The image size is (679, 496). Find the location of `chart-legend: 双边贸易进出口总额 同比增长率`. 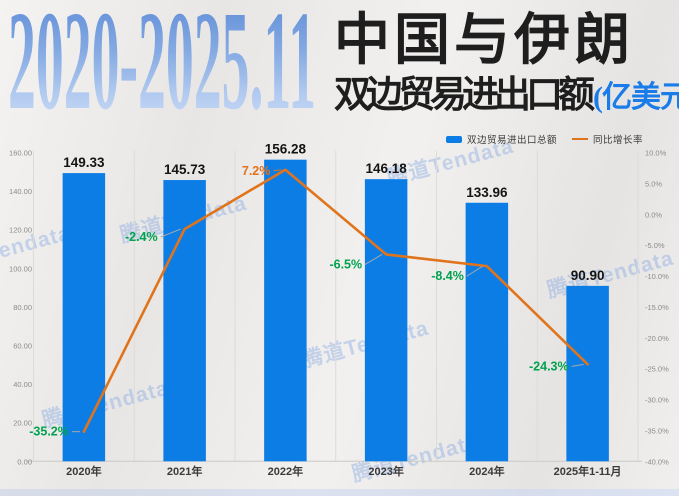

chart-legend: 双边贸易进出口总额 同比增长率 is located at coordinates (544, 139).